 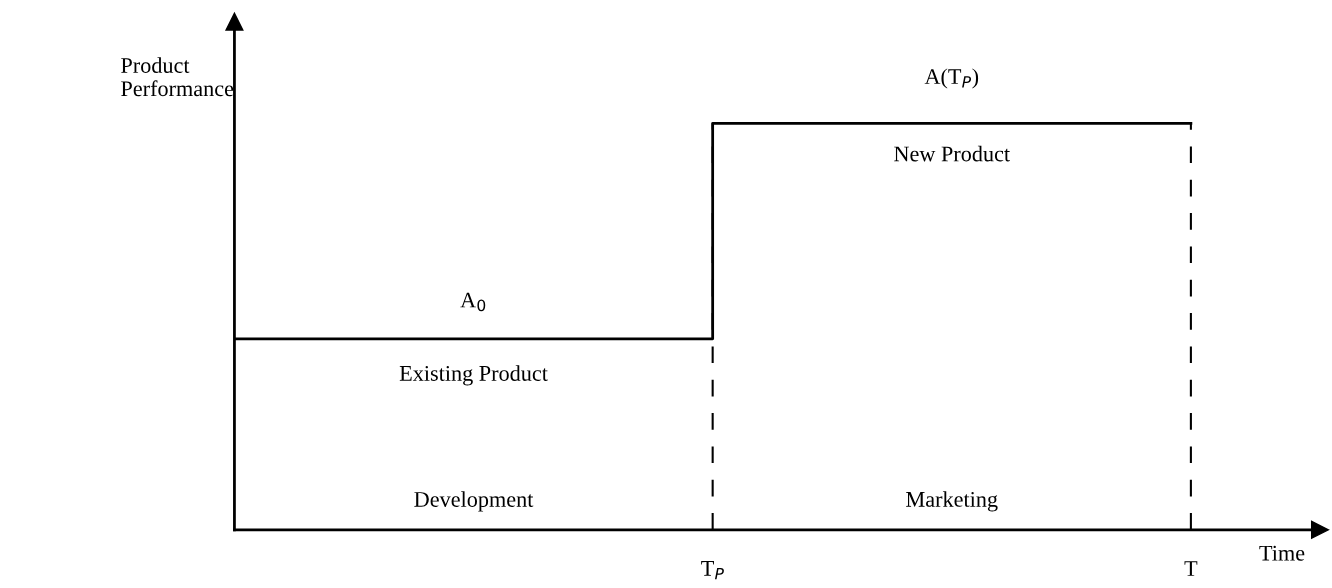 What do you see at coordinates (952, 501) in the screenshot?
I see `annotation: Marketing` at bounding box center [952, 501].